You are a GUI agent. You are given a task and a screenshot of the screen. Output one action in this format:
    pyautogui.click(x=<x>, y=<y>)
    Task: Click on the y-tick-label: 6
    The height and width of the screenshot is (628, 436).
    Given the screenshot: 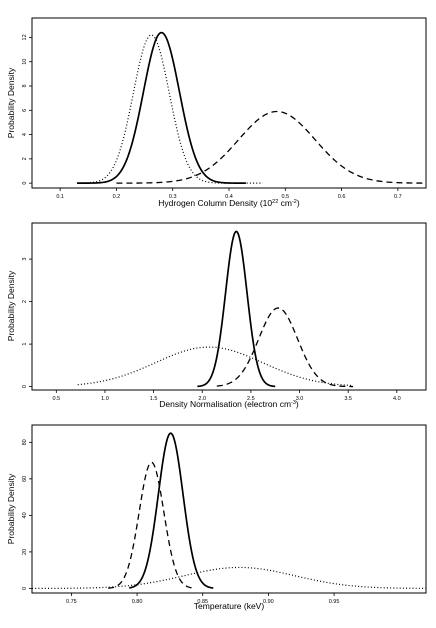 What is the action you would take?
    pyautogui.click(x=25, y=110)
    